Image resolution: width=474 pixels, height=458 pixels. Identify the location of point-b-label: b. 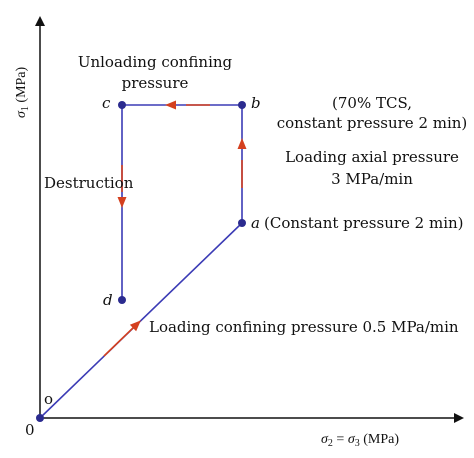
(256, 103).